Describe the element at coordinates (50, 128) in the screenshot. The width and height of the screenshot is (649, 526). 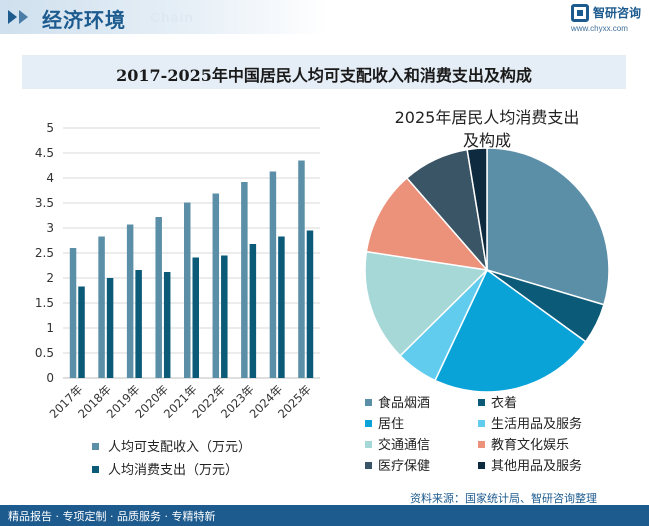
I see `y-tick-label: 5` at that location.